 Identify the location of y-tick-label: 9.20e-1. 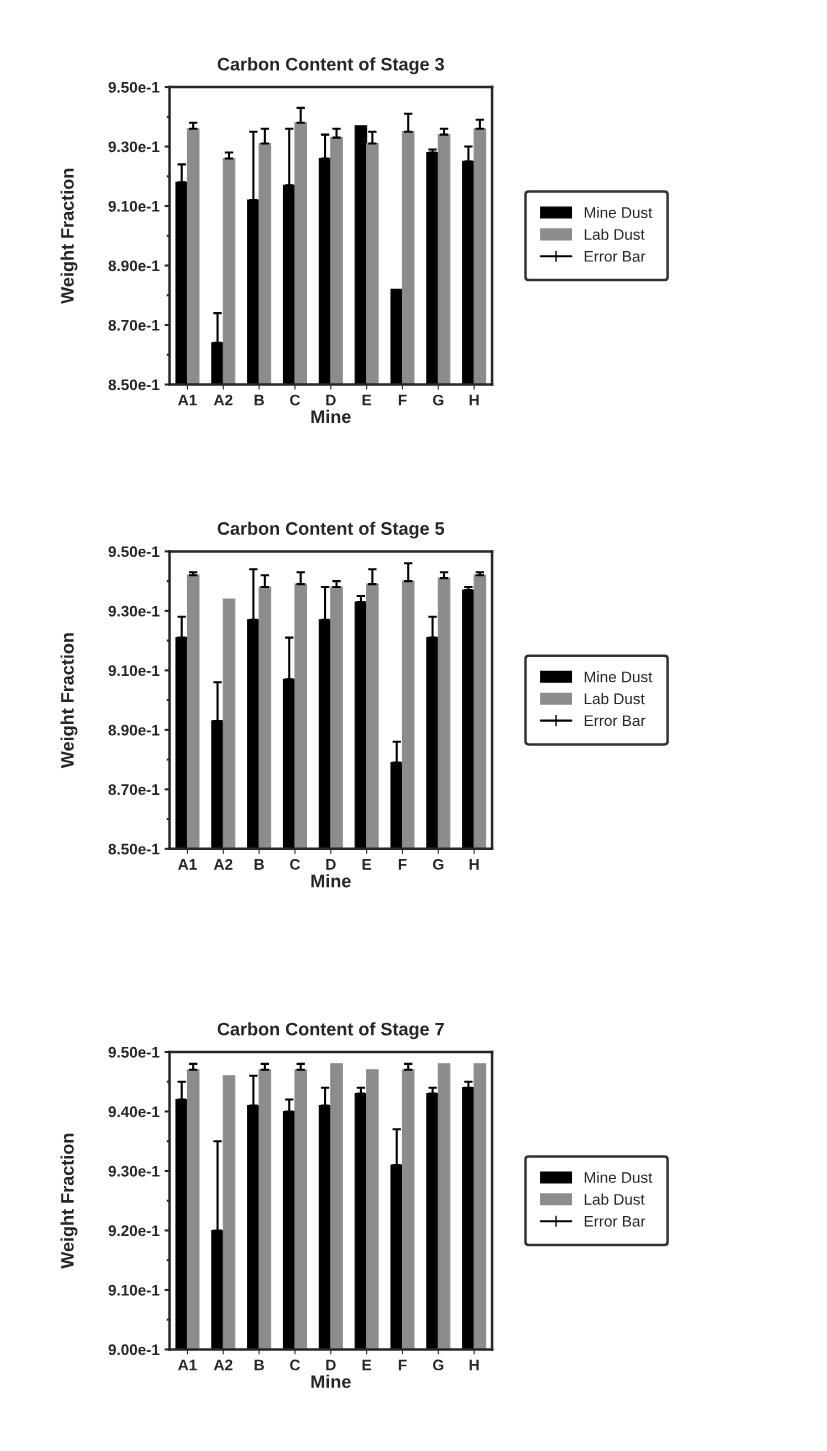
(134, 1231).